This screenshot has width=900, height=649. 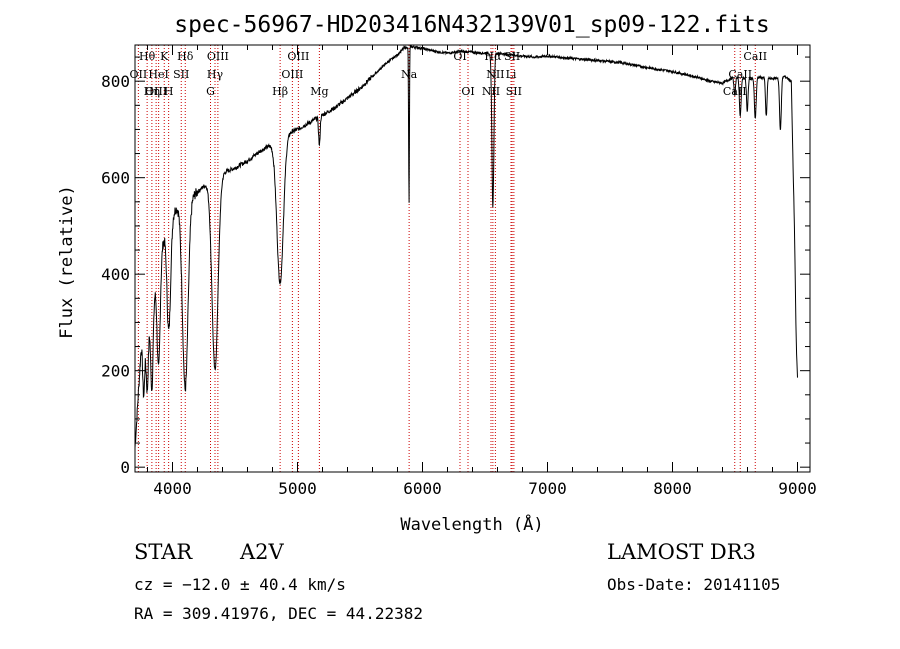 I want to click on survey-name: LAMOST DR3, so click(x=681, y=552).